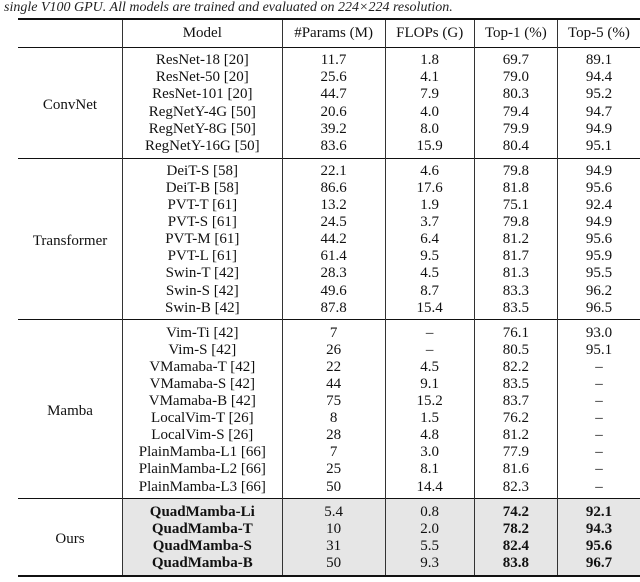  What do you see at coordinates (333, 169) in the screenshot?
I see `params-cell: 22.1` at bounding box center [333, 169].